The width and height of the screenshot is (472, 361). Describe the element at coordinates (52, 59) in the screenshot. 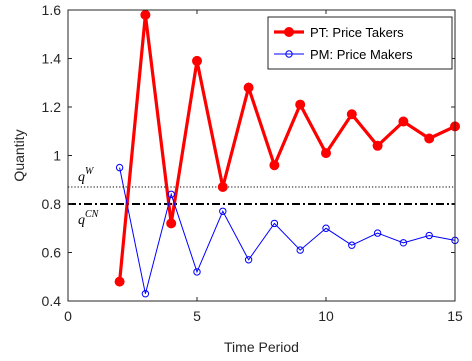

I see `y-tick-label-5: 1.4` at that location.